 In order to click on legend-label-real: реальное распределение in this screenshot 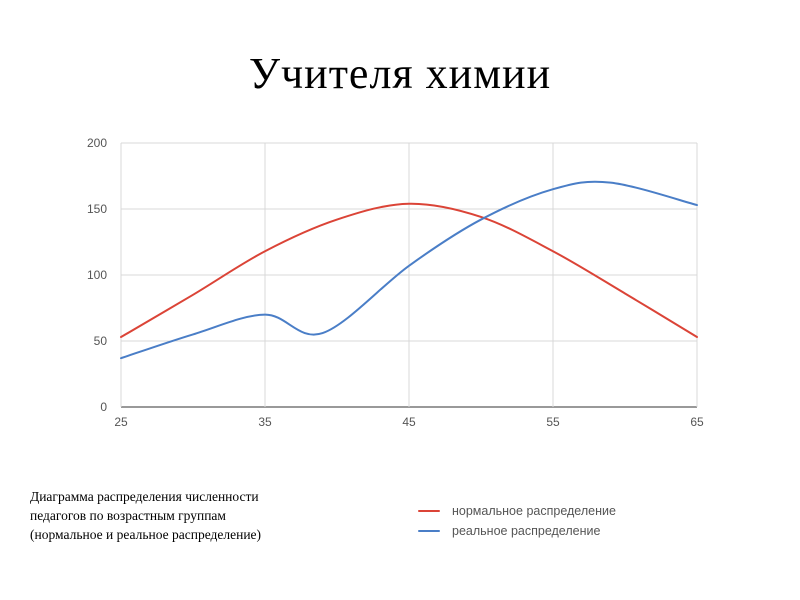, I will do `click(526, 531)`.